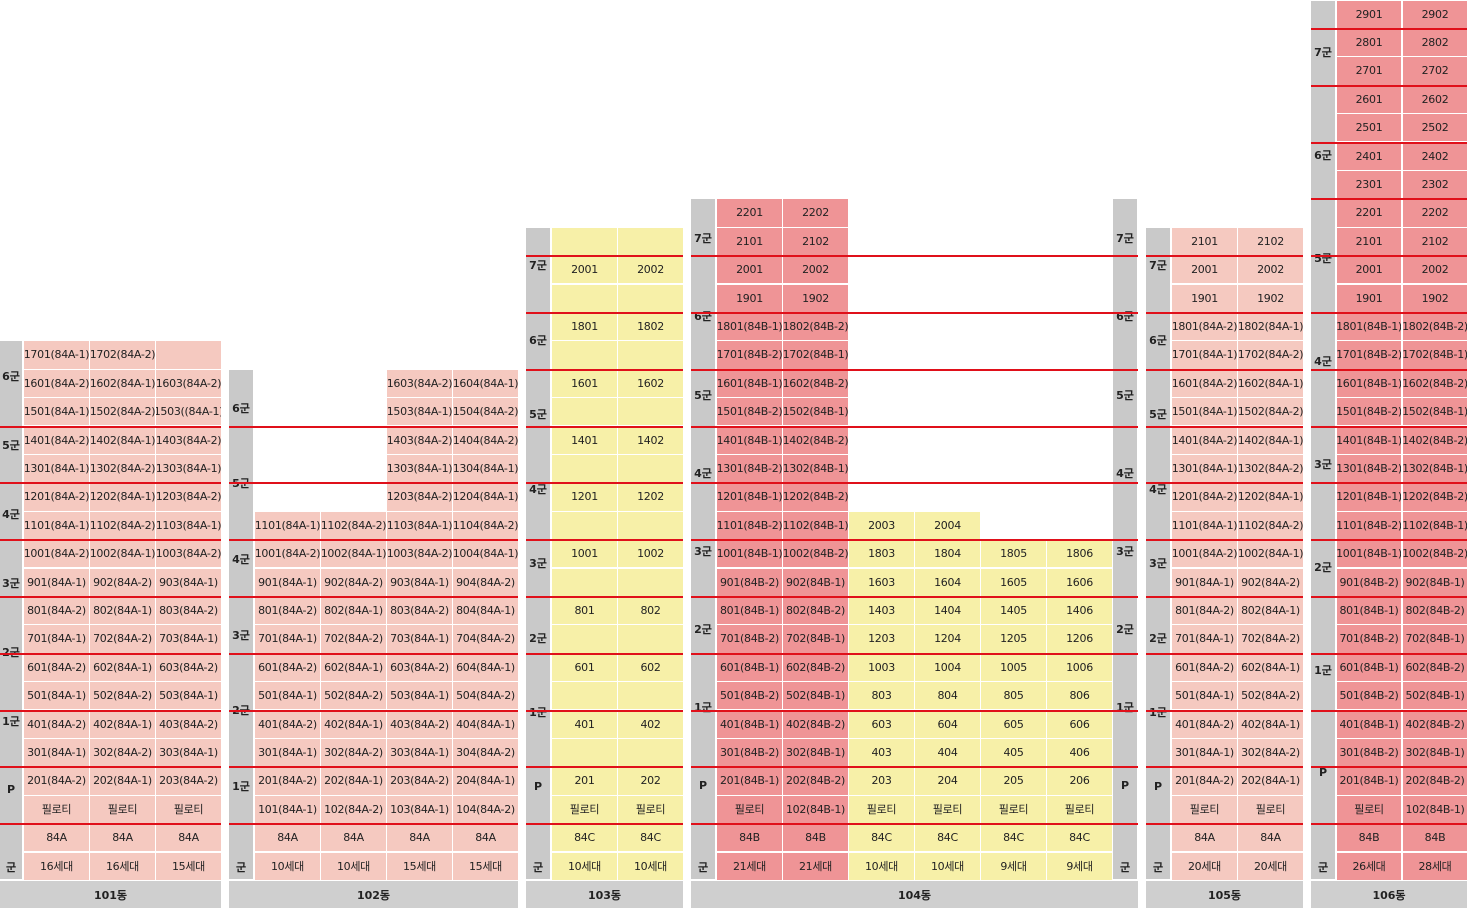 The width and height of the screenshot is (1467, 908). I want to click on unit-cell: 2301, so click(1369, 184).